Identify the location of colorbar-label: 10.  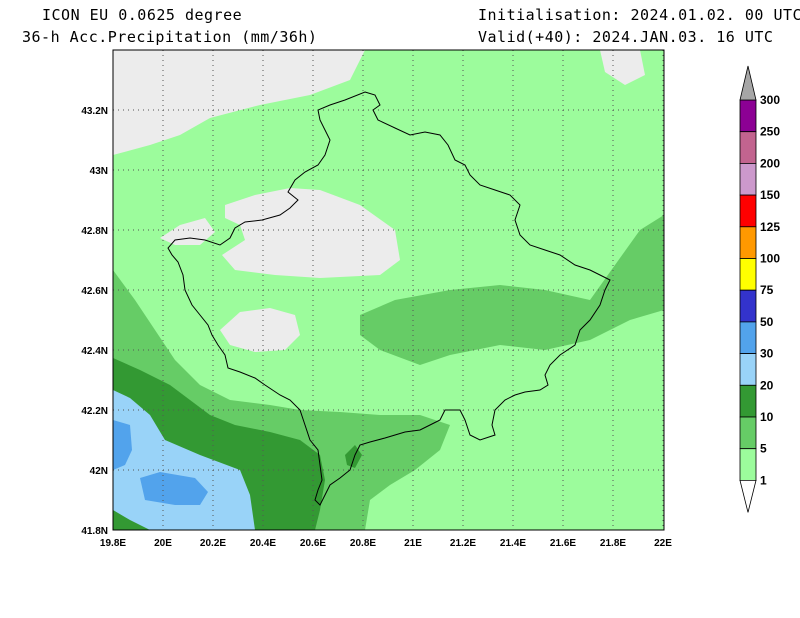
(767, 417).